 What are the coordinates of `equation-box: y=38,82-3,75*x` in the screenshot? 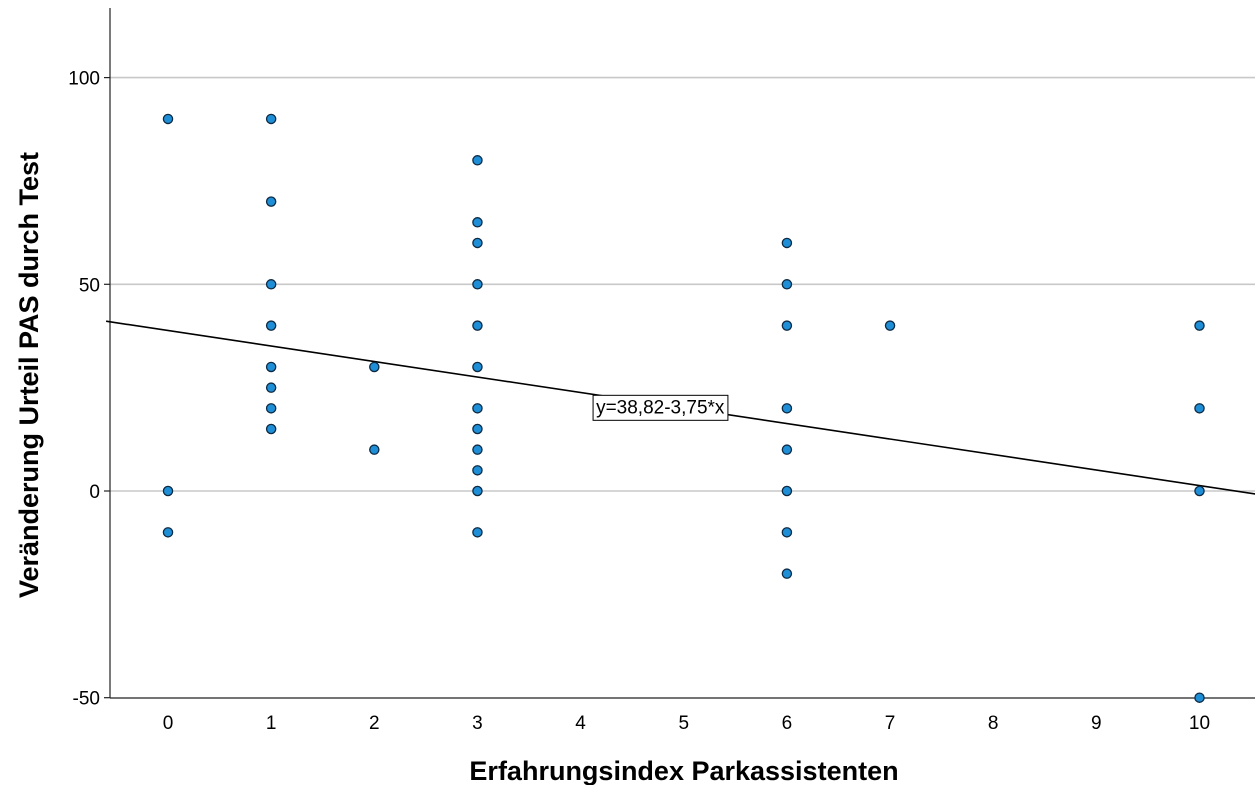 It's located at (660, 407).